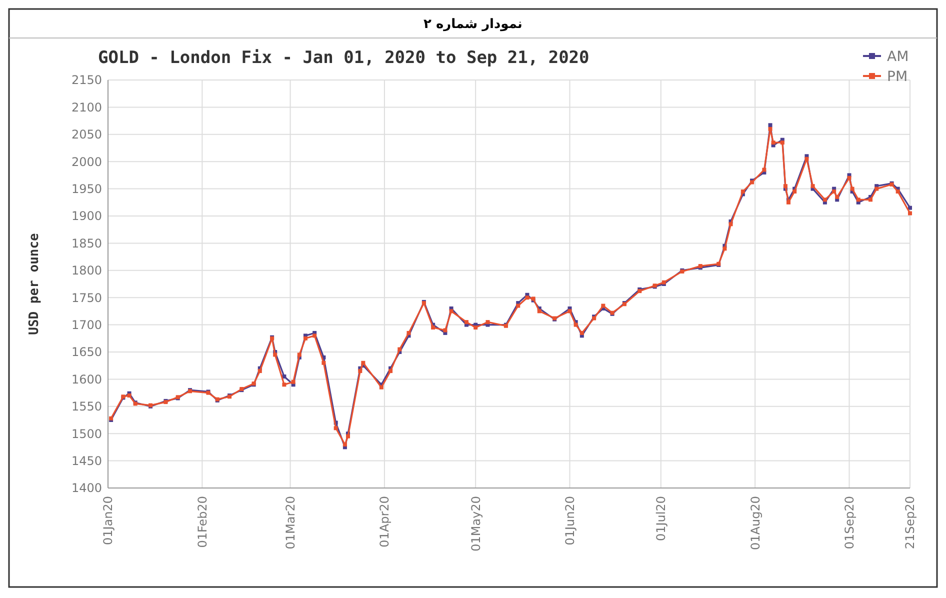 The height and width of the screenshot is (598, 946). What do you see at coordinates (86, 379) in the screenshot?
I see `y-tick-label: 1600` at bounding box center [86, 379].